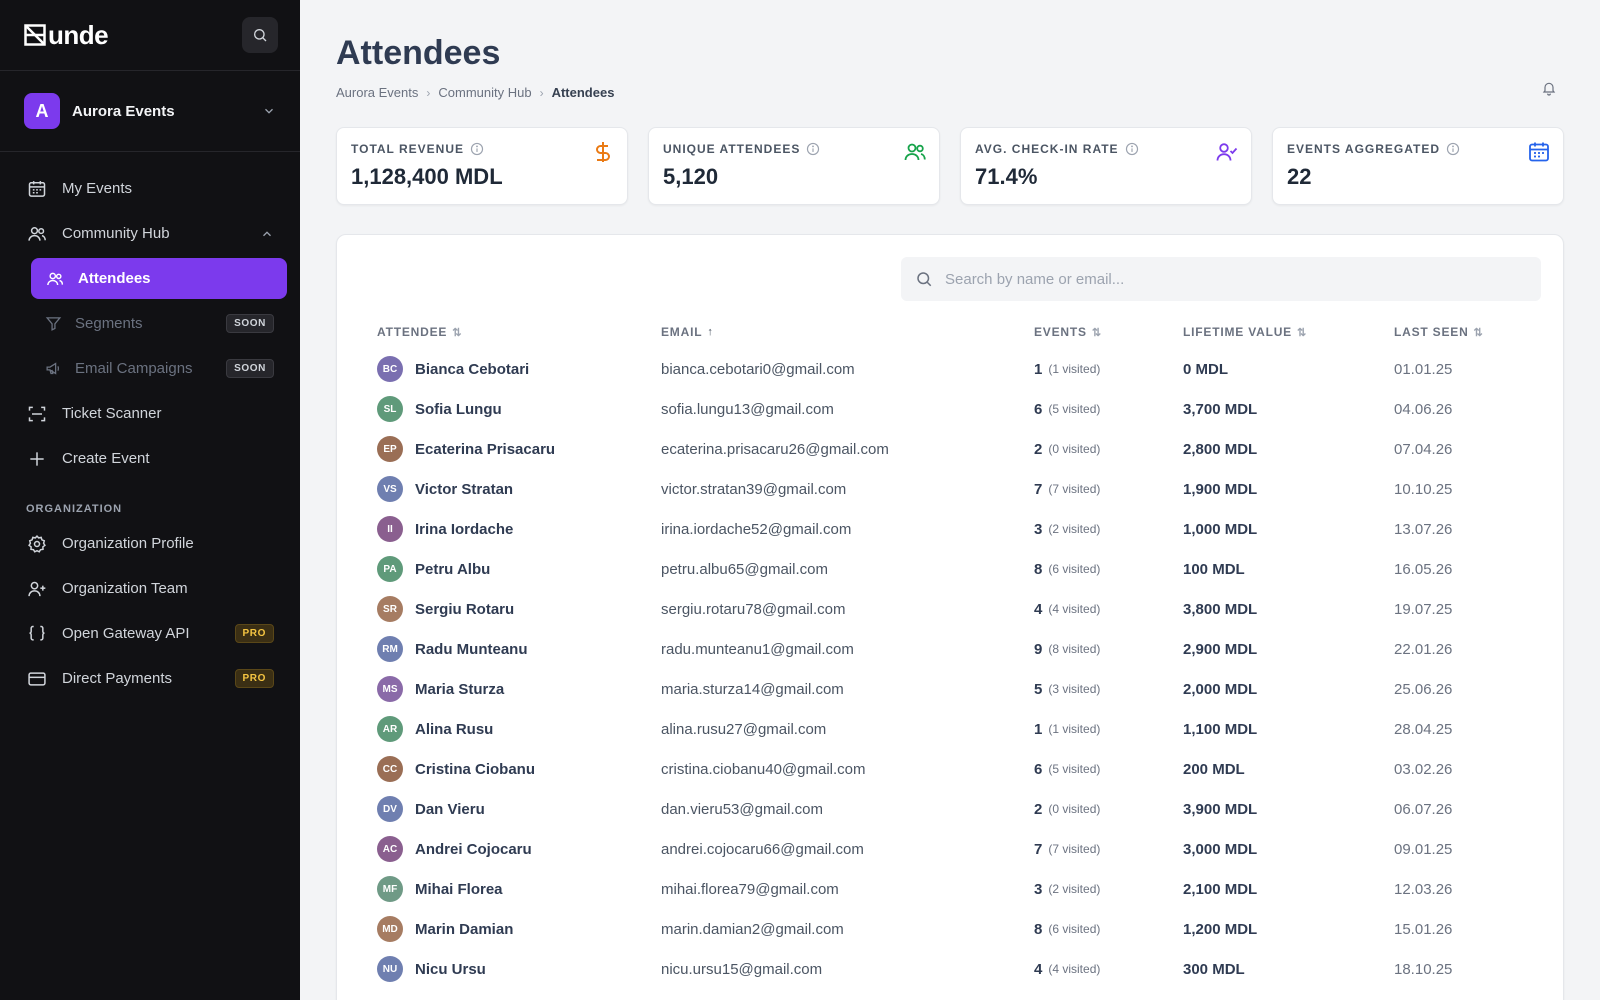 Image resolution: width=1600 pixels, height=1000 pixels. I want to click on braces-icon, so click(37, 634).